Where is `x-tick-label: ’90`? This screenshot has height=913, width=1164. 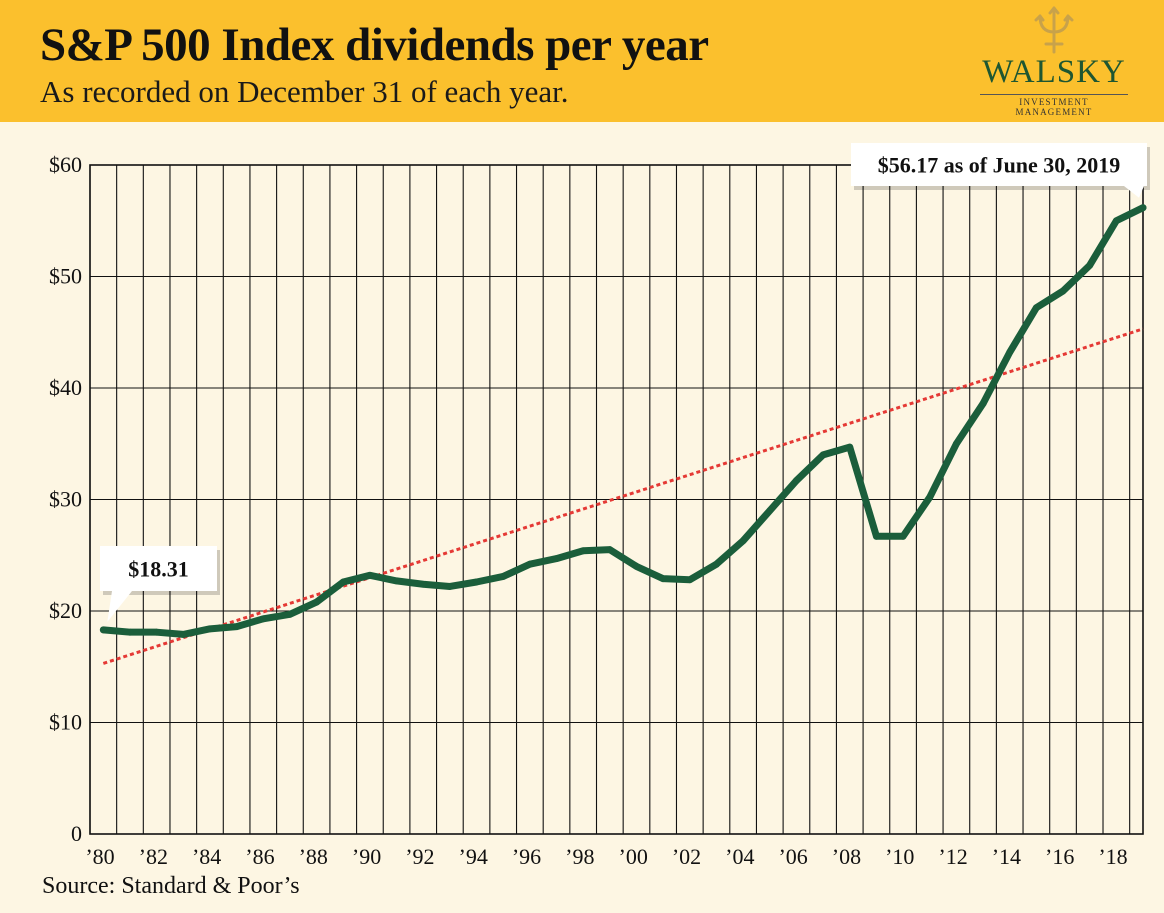 x-tick-label: ’90 is located at coordinates (366, 856).